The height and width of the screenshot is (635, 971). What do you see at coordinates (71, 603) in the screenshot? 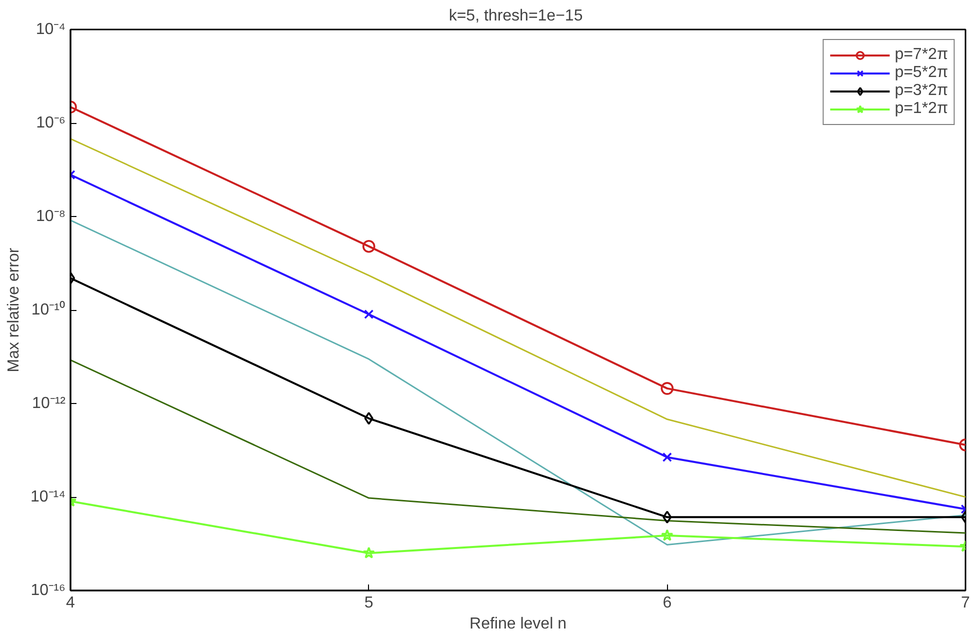
I see `x-tick-label: 4` at bounding box center [71, 603].